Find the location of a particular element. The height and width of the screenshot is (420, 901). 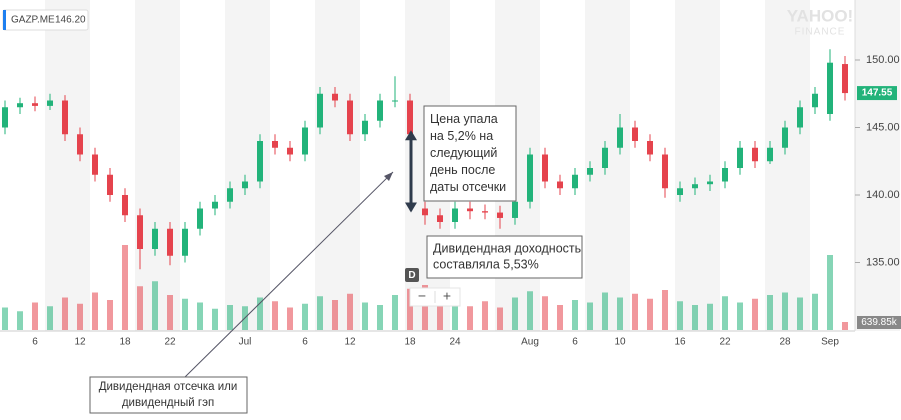

gap-pointer is located at coordinates (289, 274).